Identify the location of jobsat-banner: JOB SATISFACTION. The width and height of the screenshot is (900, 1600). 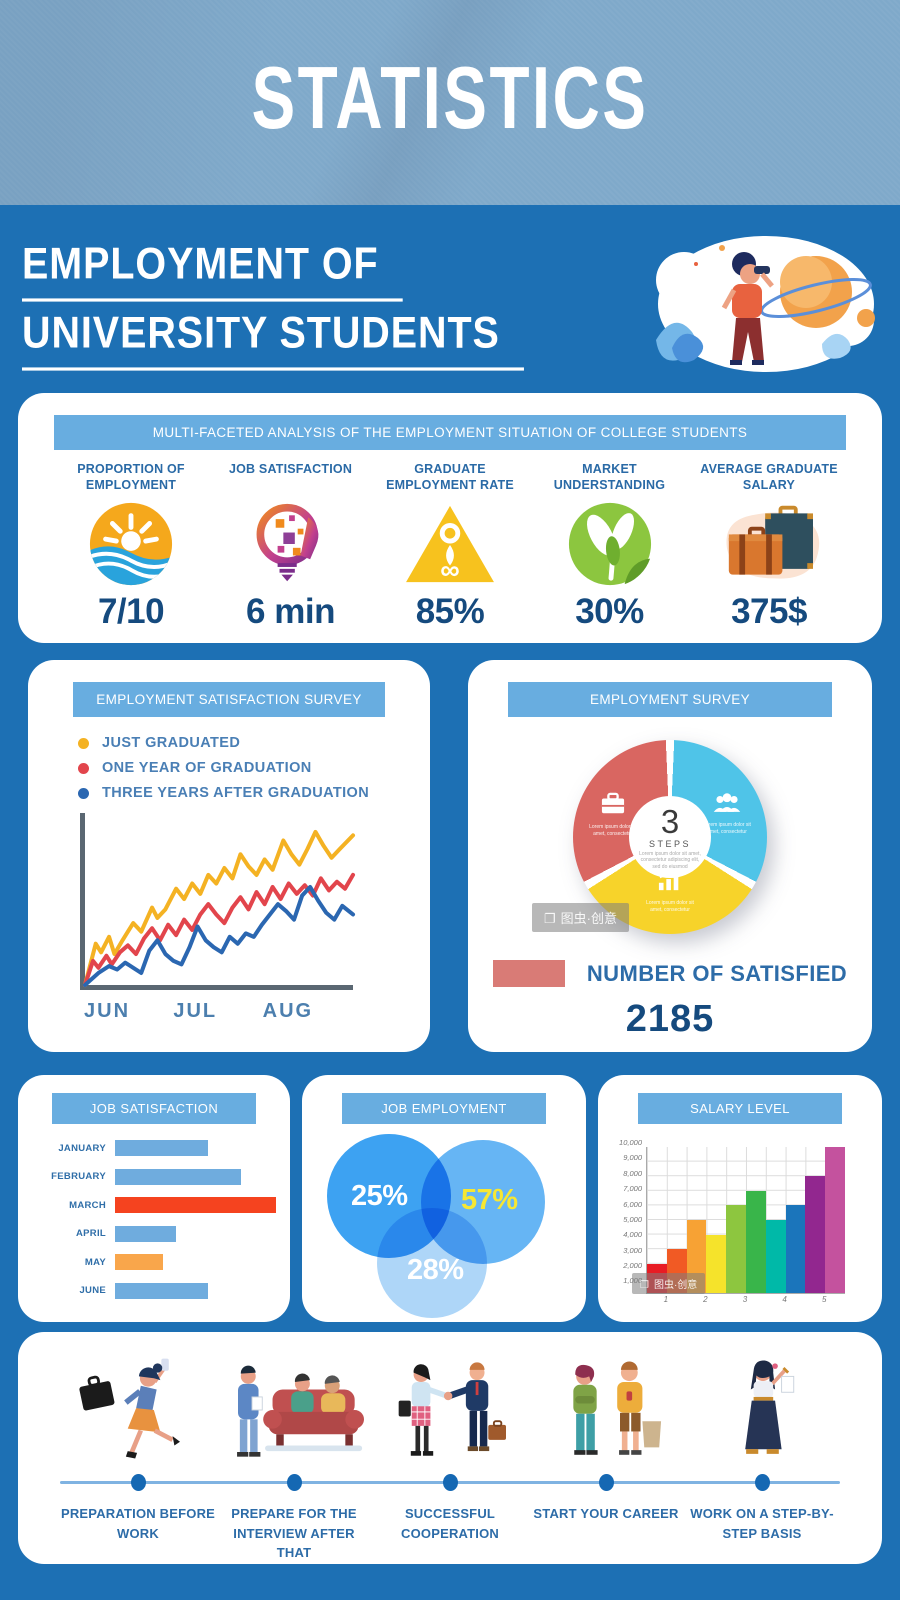
(154, 1108).